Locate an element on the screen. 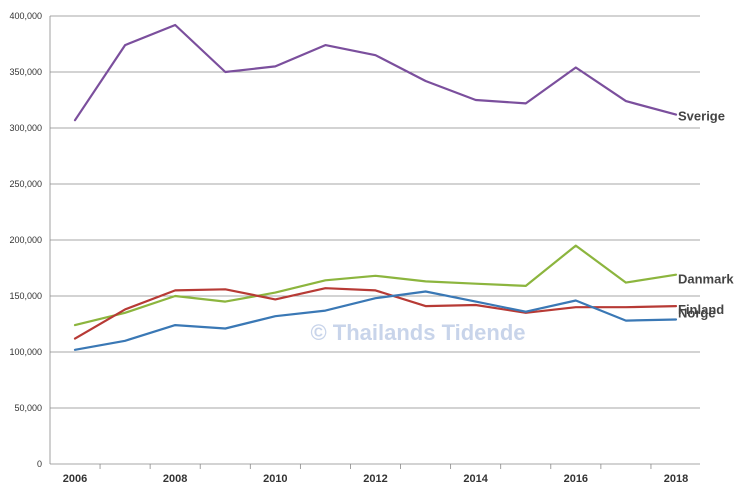  series-label-norge: Norge is located at coordinates (697, 313).